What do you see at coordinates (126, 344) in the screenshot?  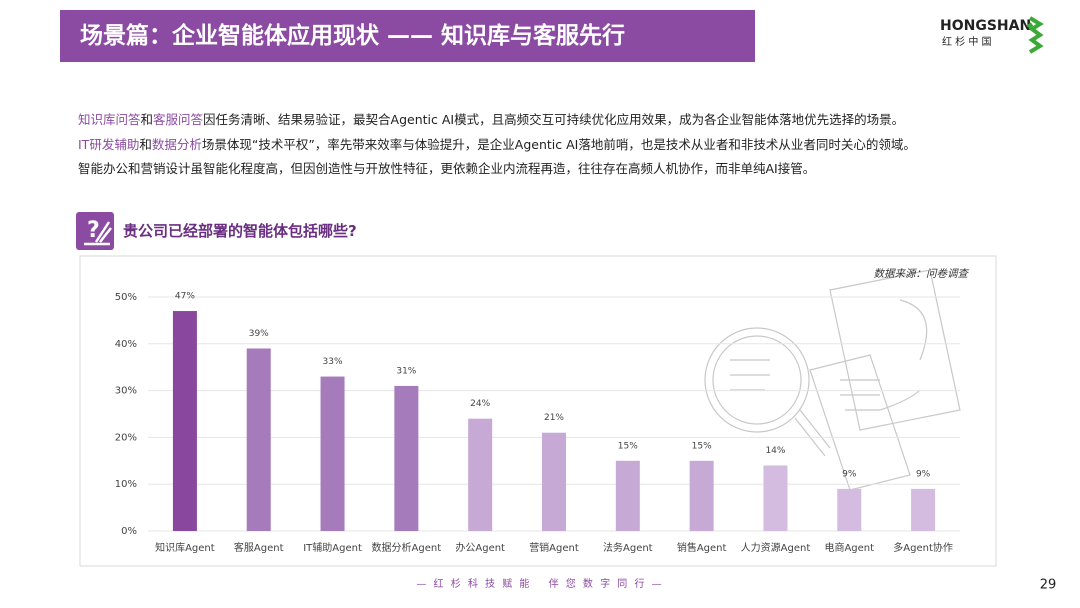 I see `y-tick-label: 40%` at bounding box center [126, 344].